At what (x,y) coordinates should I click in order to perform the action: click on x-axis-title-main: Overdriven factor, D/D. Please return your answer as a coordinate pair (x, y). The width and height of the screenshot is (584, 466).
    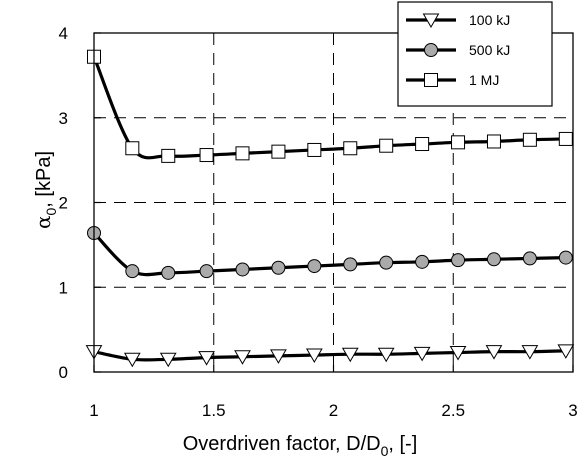
    Looking at the image, I should click on (282, 444).